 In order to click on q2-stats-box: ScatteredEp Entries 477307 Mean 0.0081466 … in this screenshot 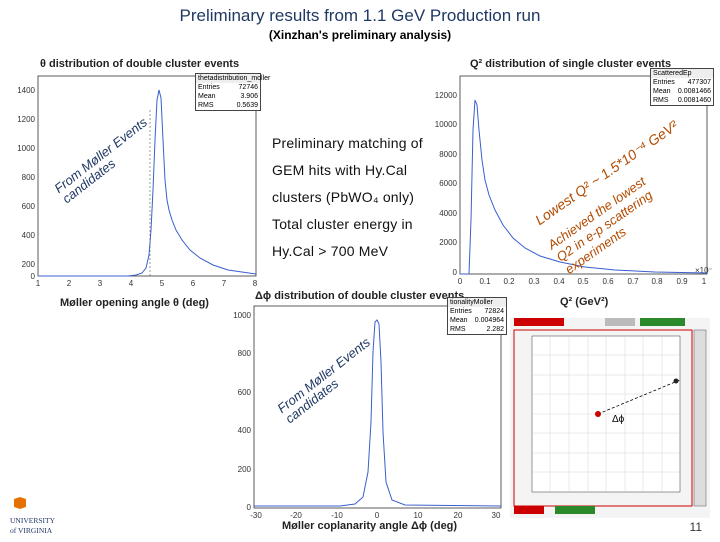, I will do `click(682, 87)`.